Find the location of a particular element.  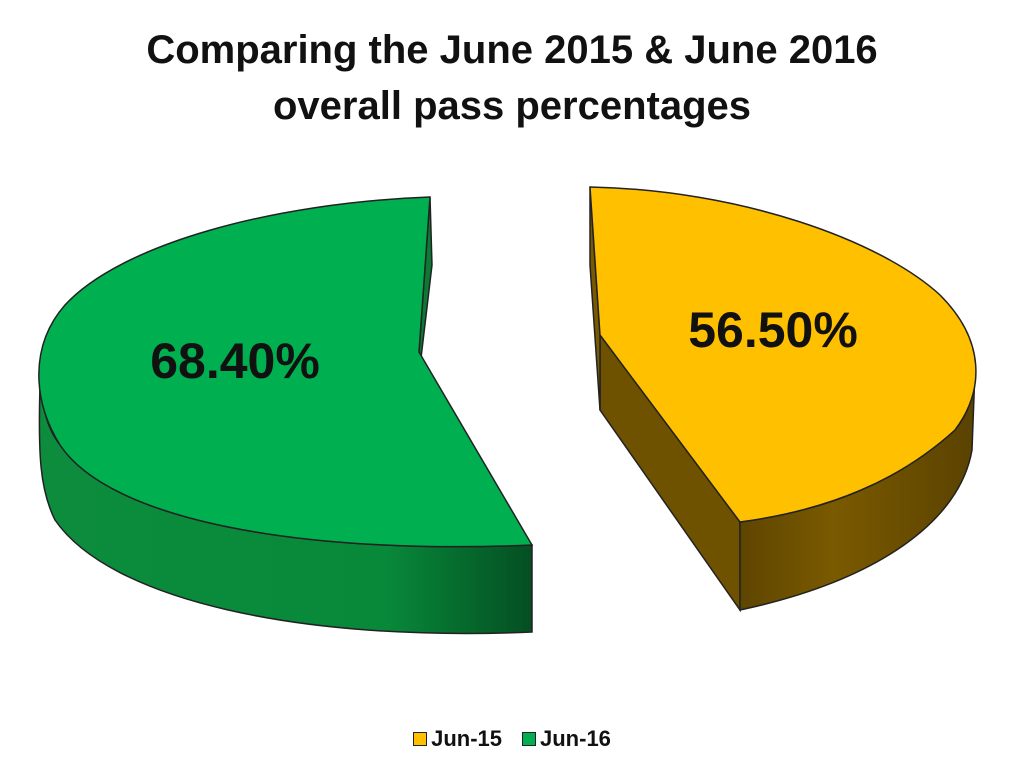

data-label-jun-15: 56.50% is located at coordinates (773, 330).